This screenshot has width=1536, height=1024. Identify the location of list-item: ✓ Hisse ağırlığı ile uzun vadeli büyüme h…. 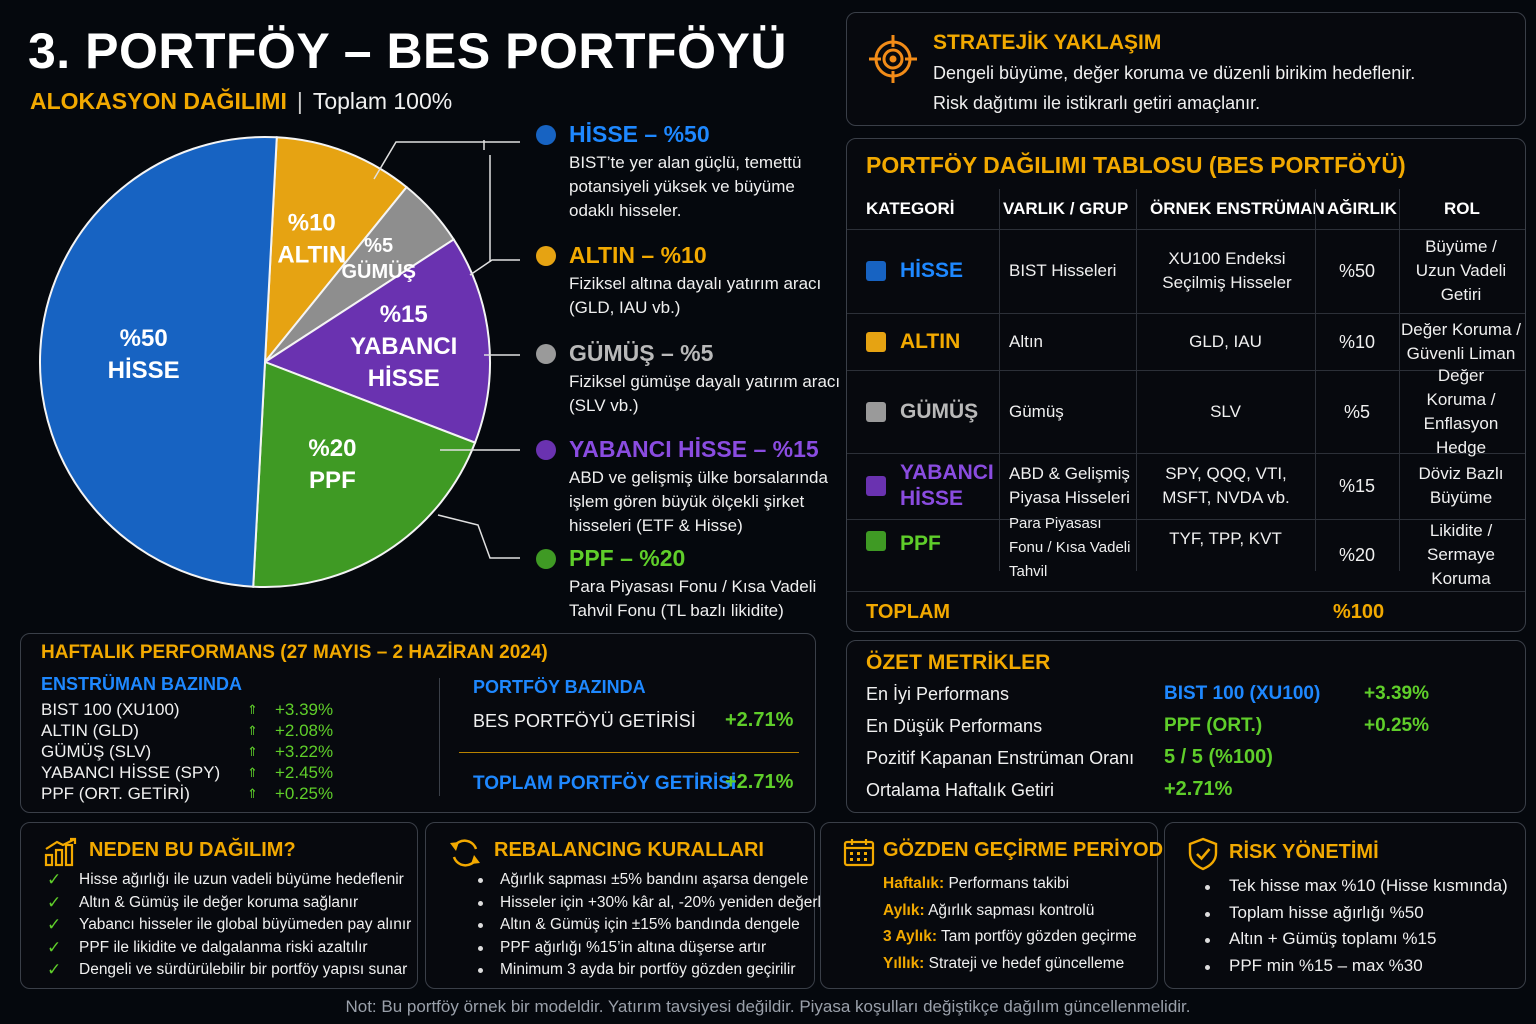
(225, 879).